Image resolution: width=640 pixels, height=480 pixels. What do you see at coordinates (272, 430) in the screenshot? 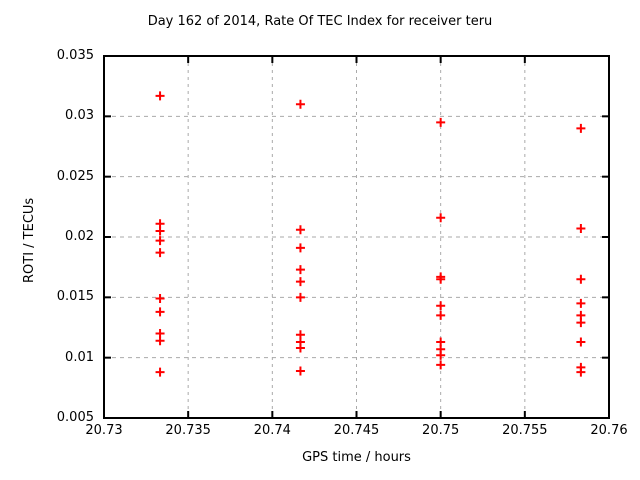
I see `x-tick-label: 20.74` at bounding box center [272, 430].